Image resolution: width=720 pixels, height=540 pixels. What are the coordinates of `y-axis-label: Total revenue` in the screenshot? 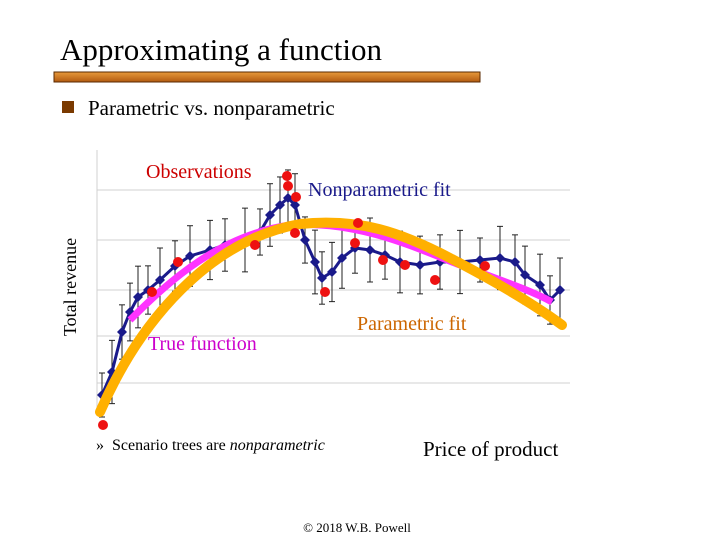 It's located at (70, 287).